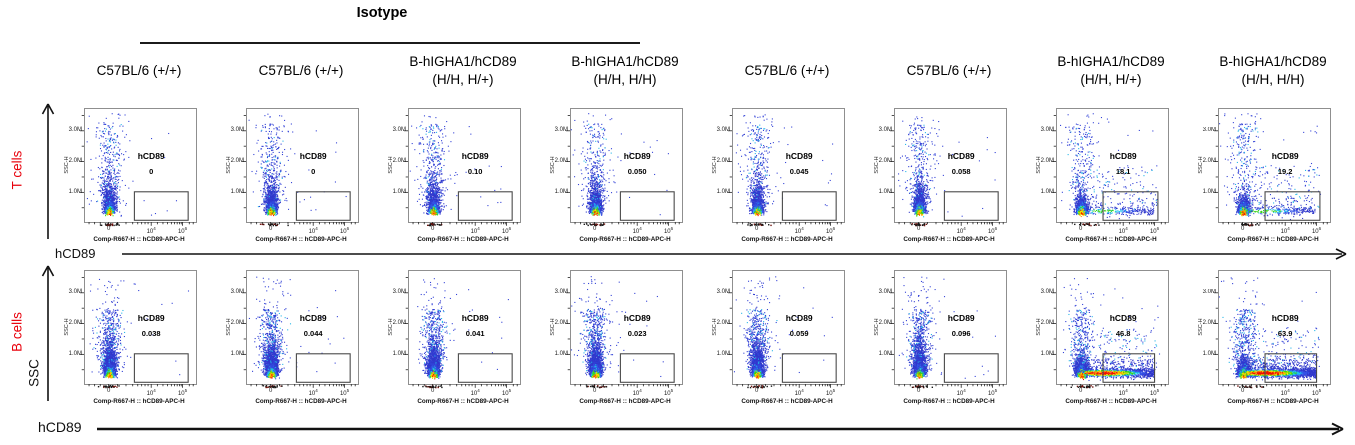 The width and height of the screenshot is (1355, 445). I want to click on row-label-t-cells: T cells, so click(17, 170).